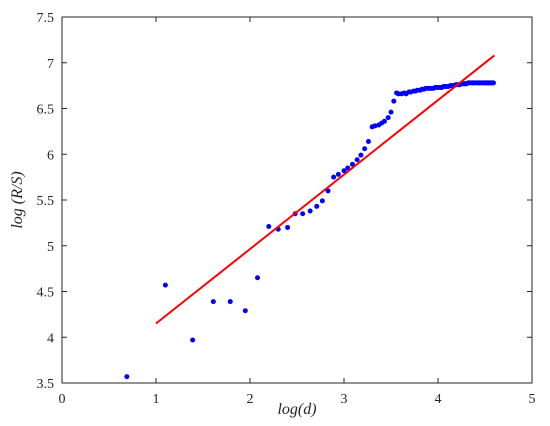 The image size is (550, 426). I want to click on y-tick-label: 4, so click(50, 338).